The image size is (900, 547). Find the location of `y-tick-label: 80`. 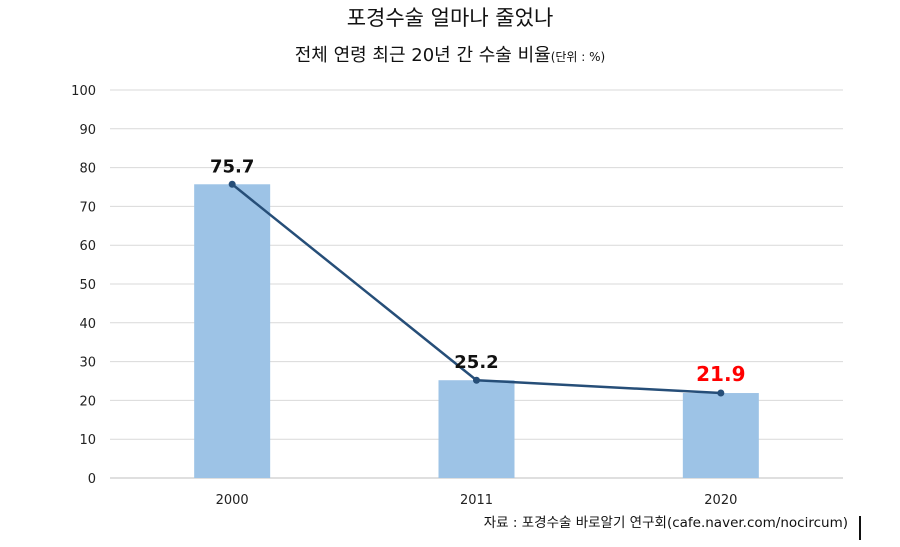

y-tick-label: 80 is located at coordinates (87, 169).